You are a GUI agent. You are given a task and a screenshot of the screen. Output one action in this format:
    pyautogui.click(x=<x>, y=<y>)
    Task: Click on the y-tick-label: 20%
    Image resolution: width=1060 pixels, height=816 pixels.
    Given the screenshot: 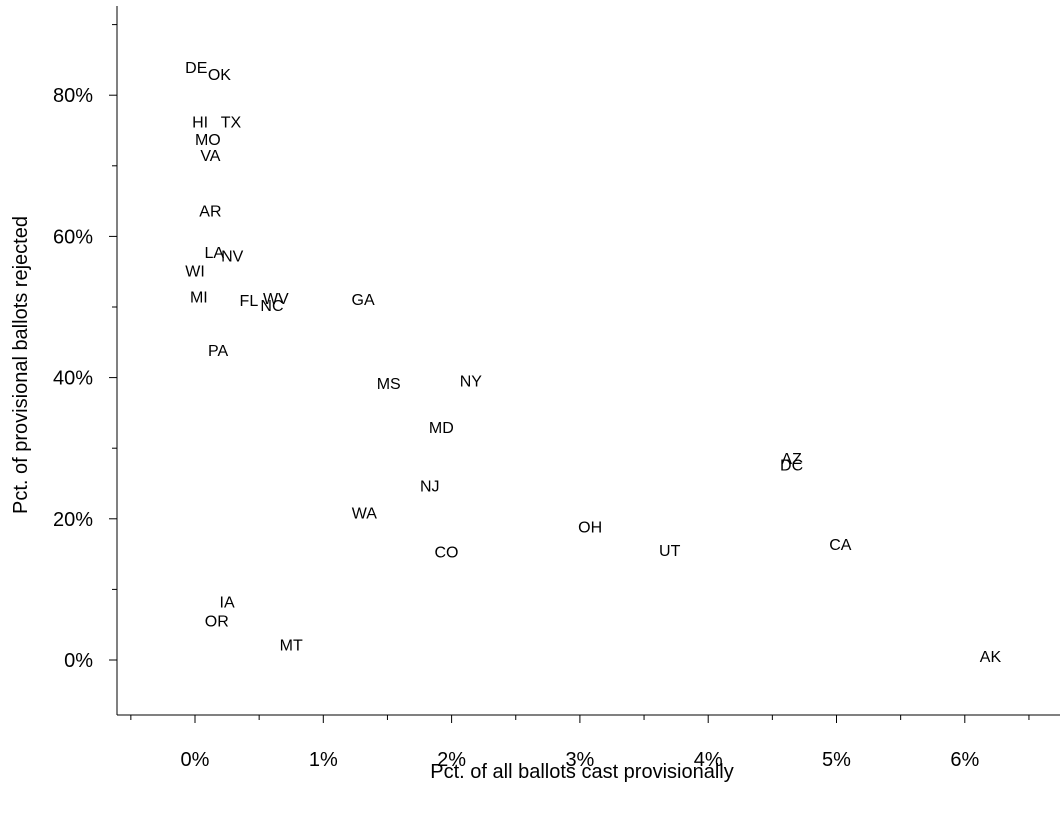 What is the action you would take?
    pyautogui.click(x=73, y=520)
    